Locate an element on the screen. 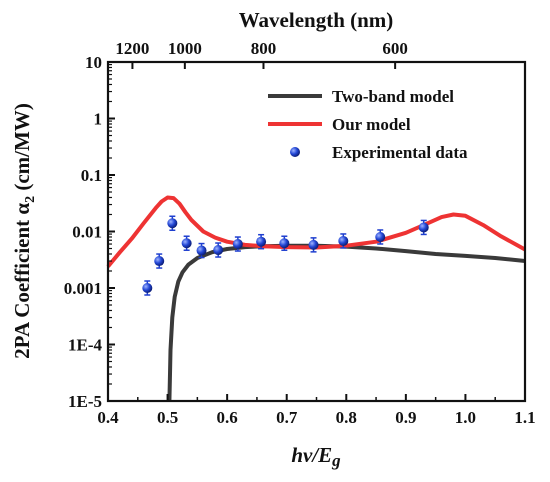  top-tick-label: 1200 is located at coordinates (132, 48).